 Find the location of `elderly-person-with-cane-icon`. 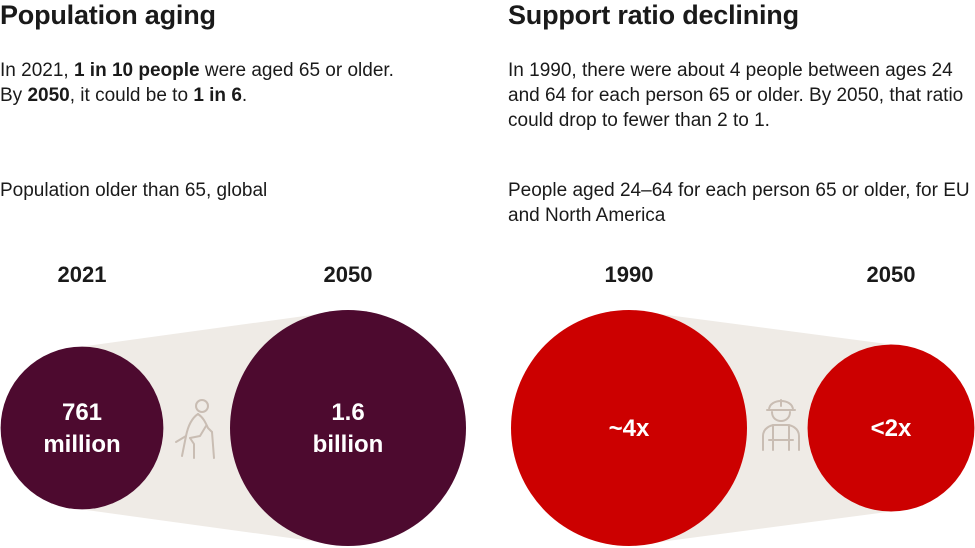

elderly-person-with-cane-icon is located at coordinates (195, 429).